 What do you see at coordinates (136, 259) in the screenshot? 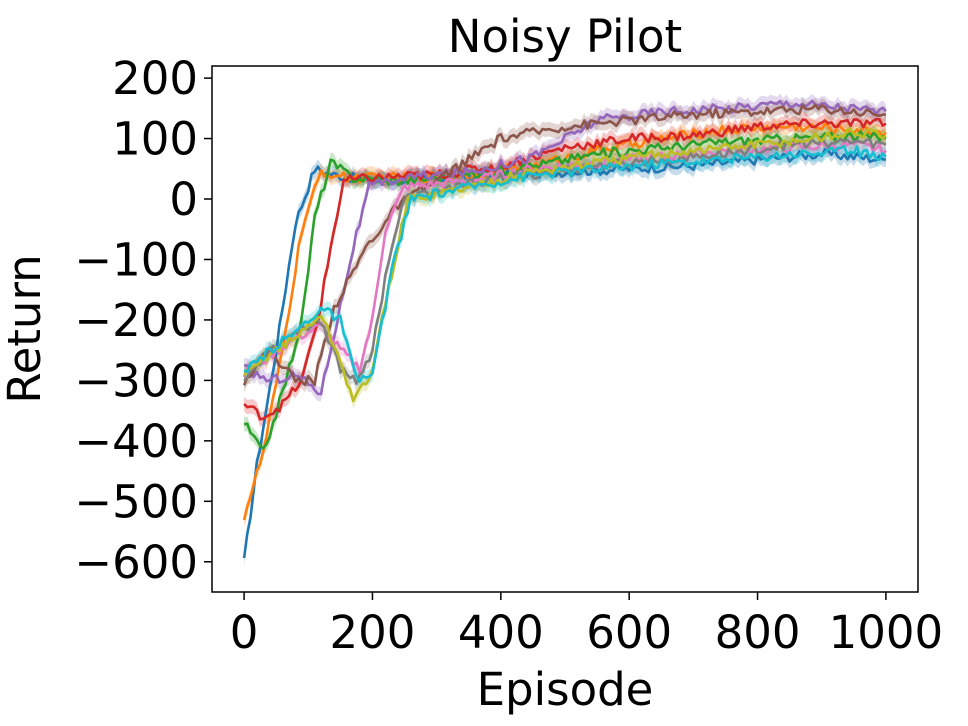
I see `y-tick-label: −100` at bounding box center [136, 259].